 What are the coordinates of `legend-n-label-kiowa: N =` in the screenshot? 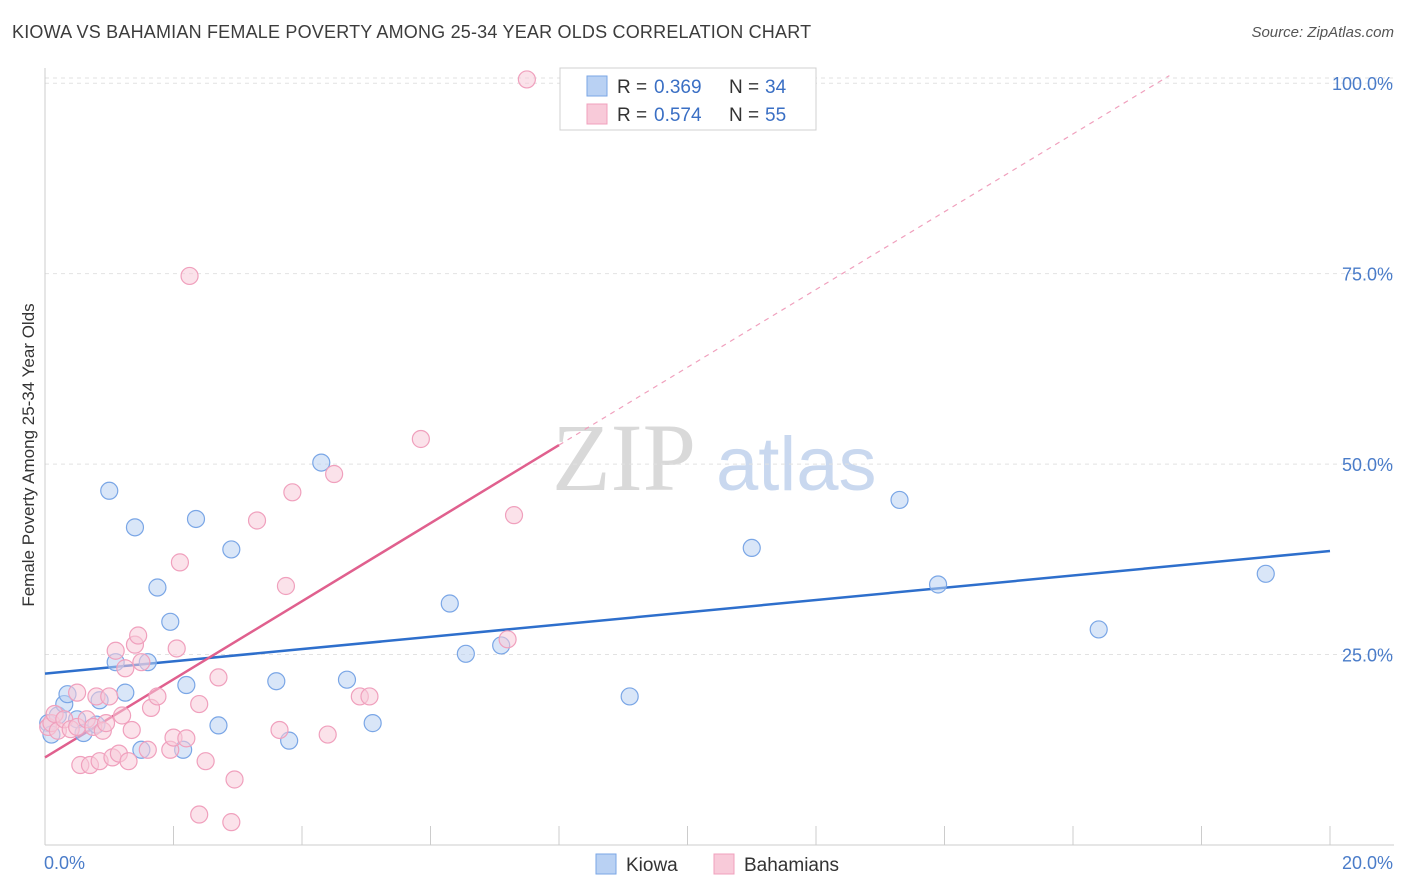 It's located at (744, 87).